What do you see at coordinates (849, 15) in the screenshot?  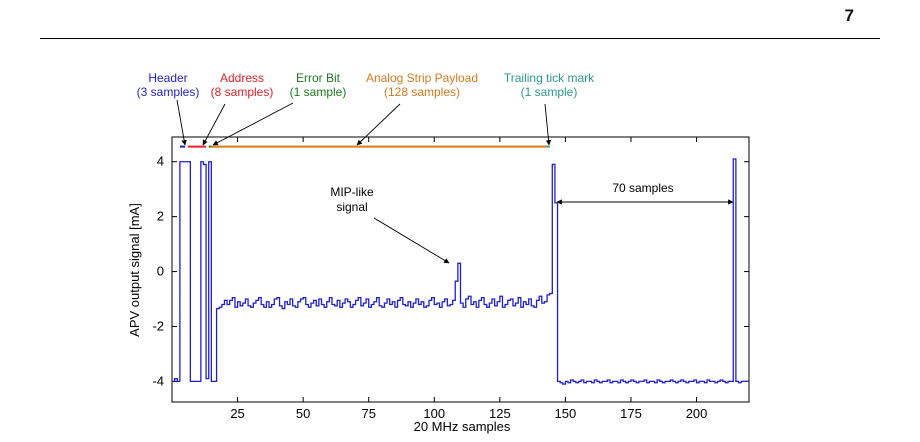 I see `page-number: 7` at bounding box center [849, 15].